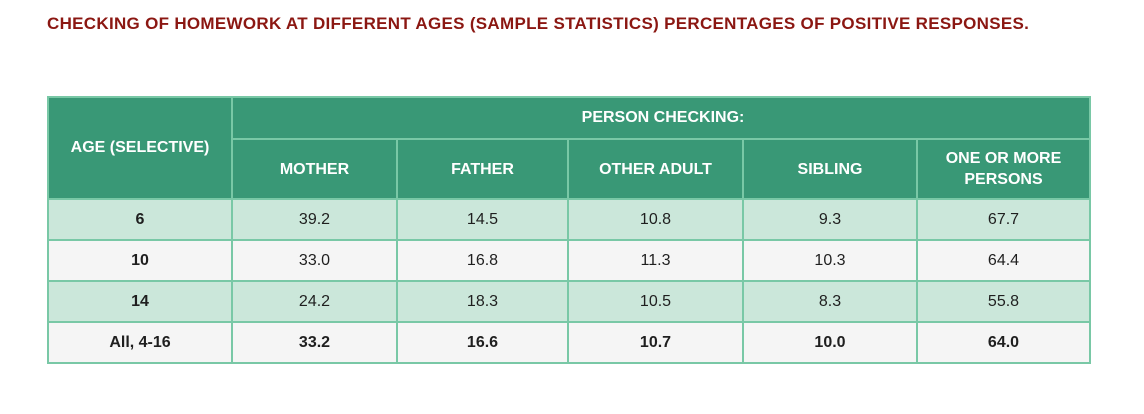 The image size is (1144, 414). Describe the element at coordinates (482, 260) in the screenshot. I see `data-cell: 16.8` at that location.